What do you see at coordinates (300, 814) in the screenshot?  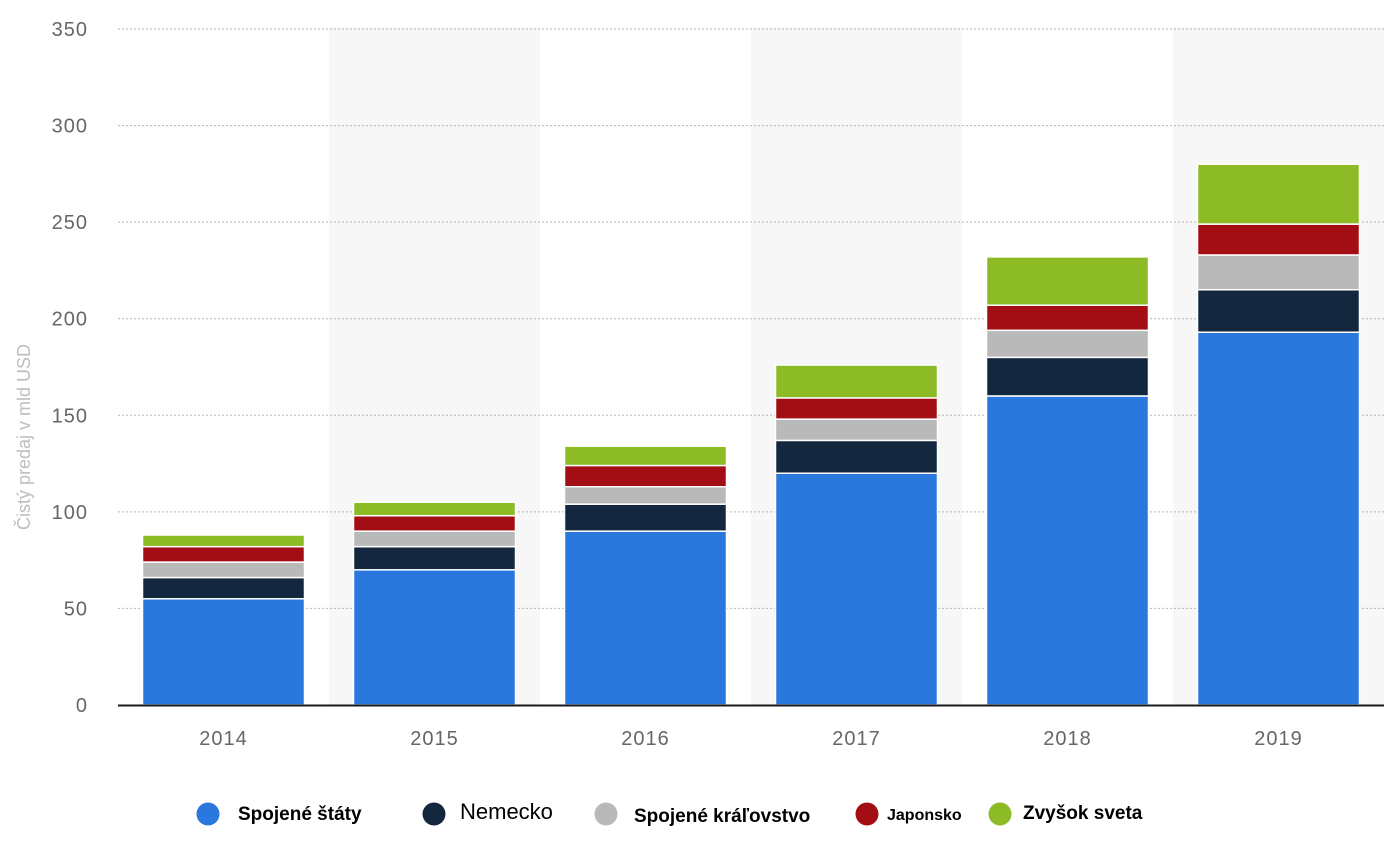 I see `legend-label: Spojené štáty` at bounding box center [300, 814].